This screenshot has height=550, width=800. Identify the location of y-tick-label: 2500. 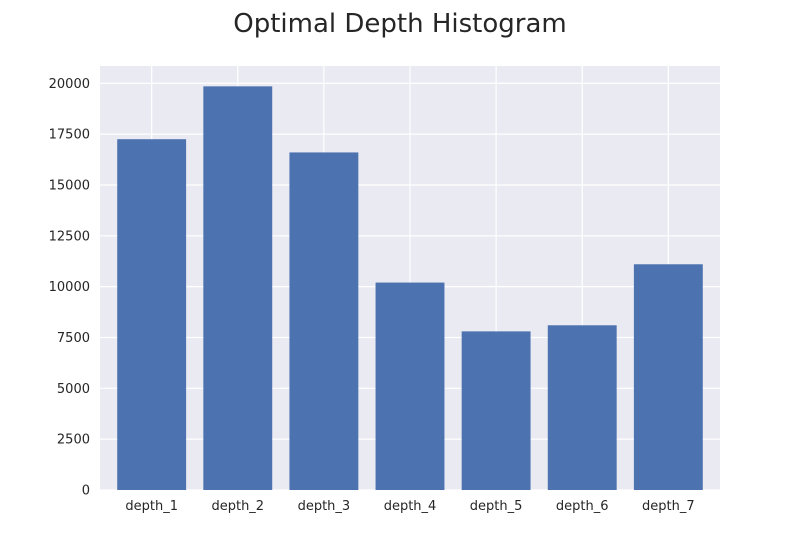
(73, 440).